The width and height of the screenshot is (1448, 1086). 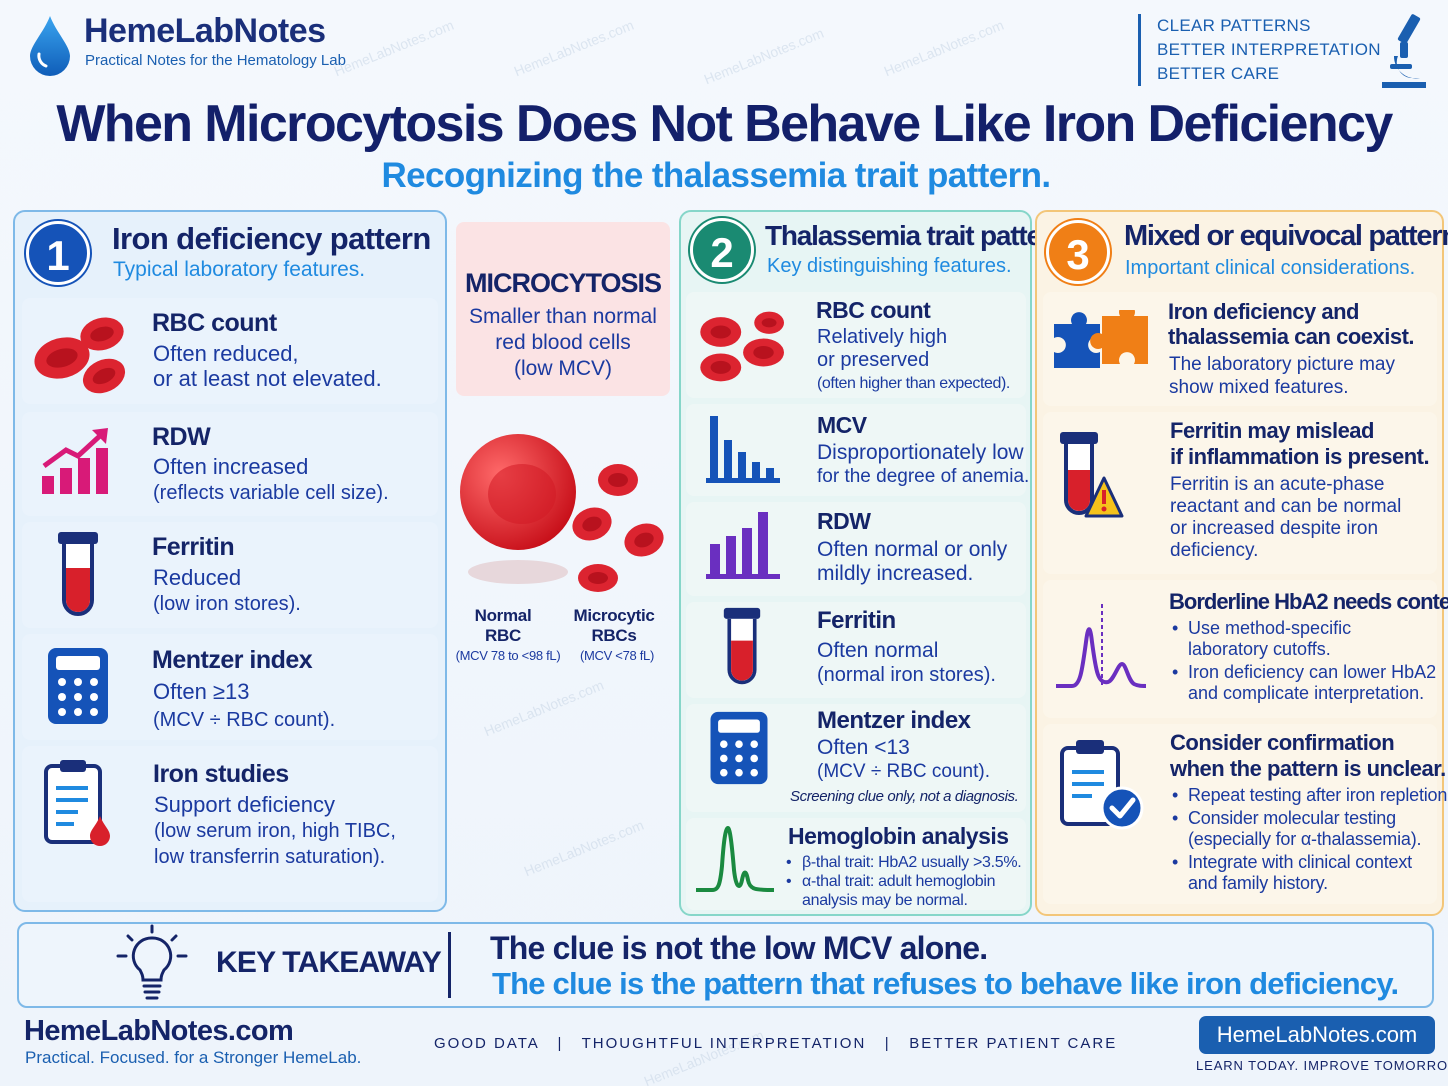 I want to click on feature-text: Often normal (normal iron stores)., so click(x=906, y=662).